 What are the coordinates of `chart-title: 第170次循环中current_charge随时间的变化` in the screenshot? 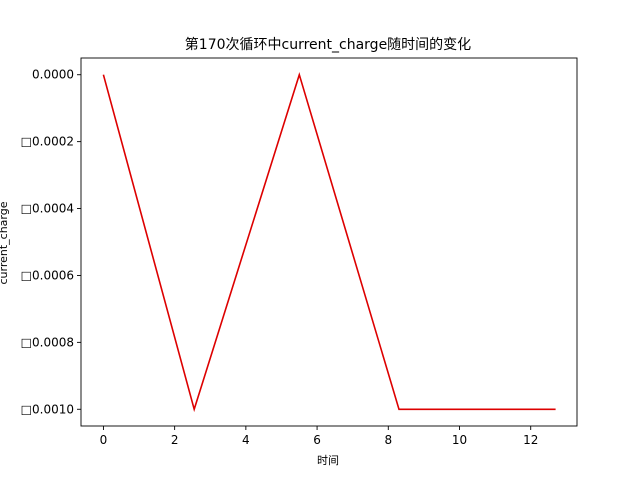 It's located at (328, 44).